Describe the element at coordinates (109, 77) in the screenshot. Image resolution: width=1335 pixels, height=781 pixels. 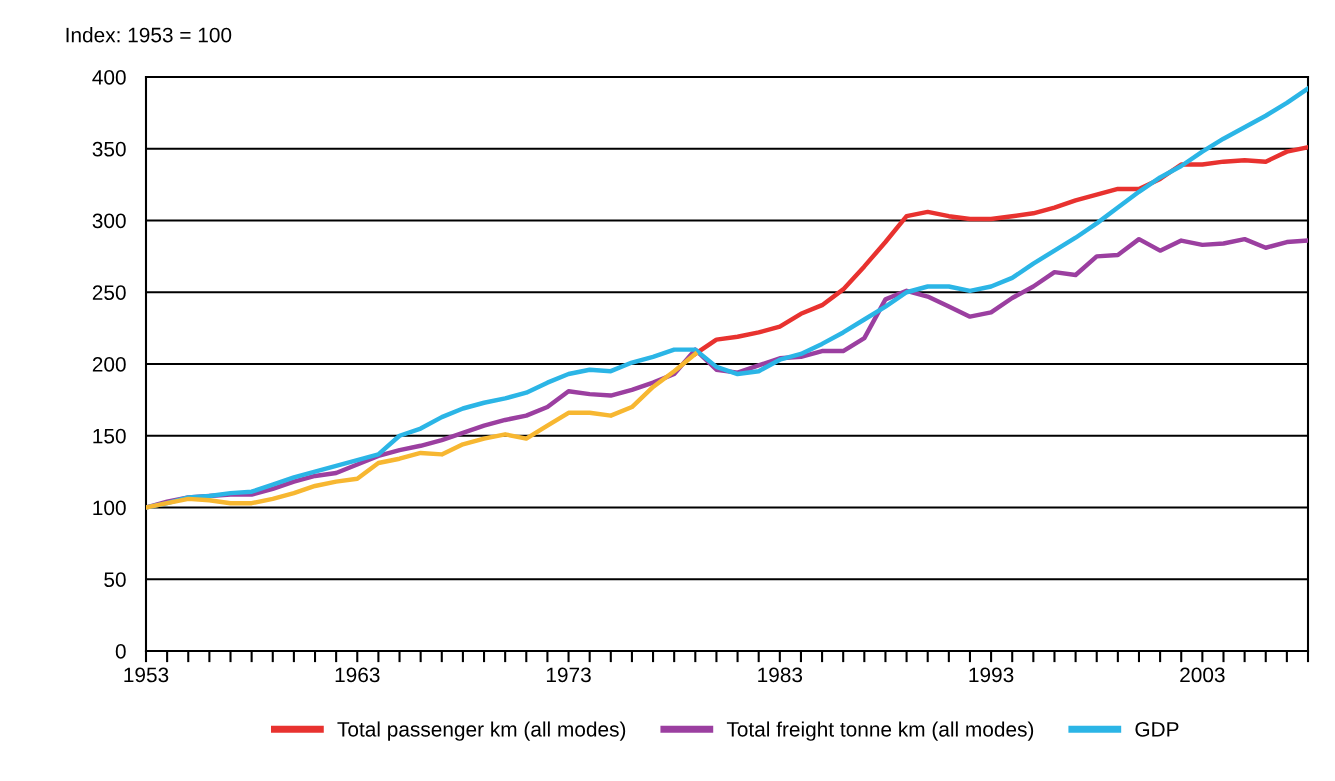
I see `y-tick-label: 400` at that location.